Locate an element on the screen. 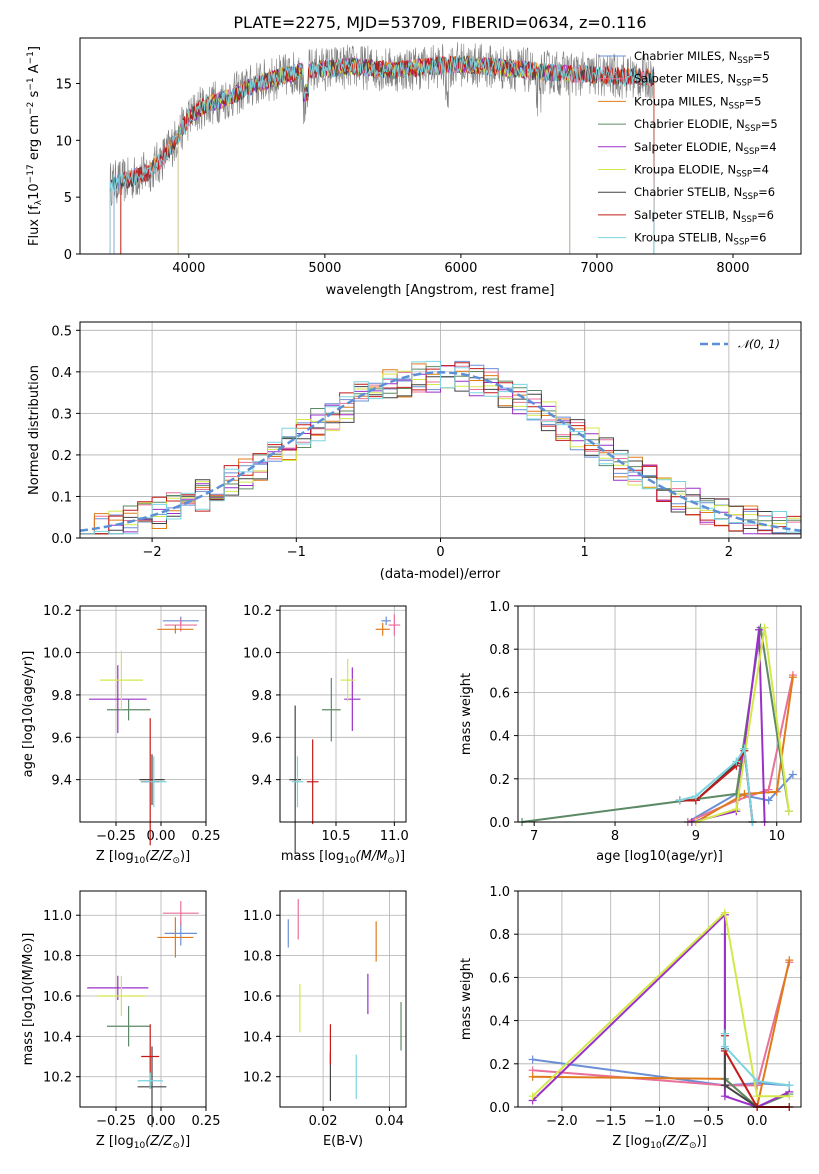 The width and height of the screenshot is (819, 1174). mass-vs-ebv-xlabel: E(B-V) is located at coordinates (343, 1141).